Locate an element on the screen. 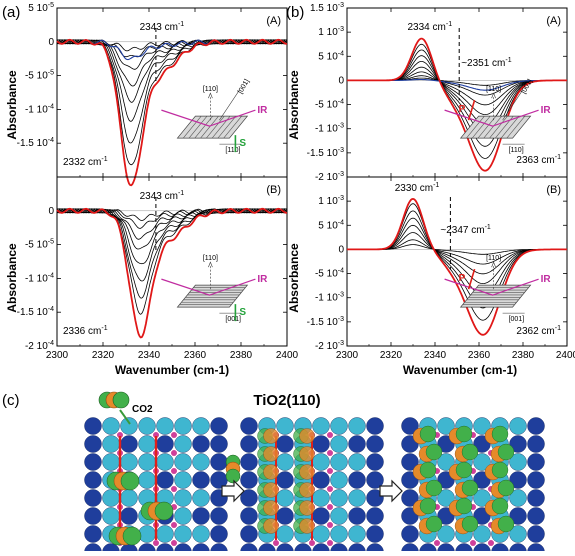  co2-oxygen-atom is located at coordinates (121, 400).